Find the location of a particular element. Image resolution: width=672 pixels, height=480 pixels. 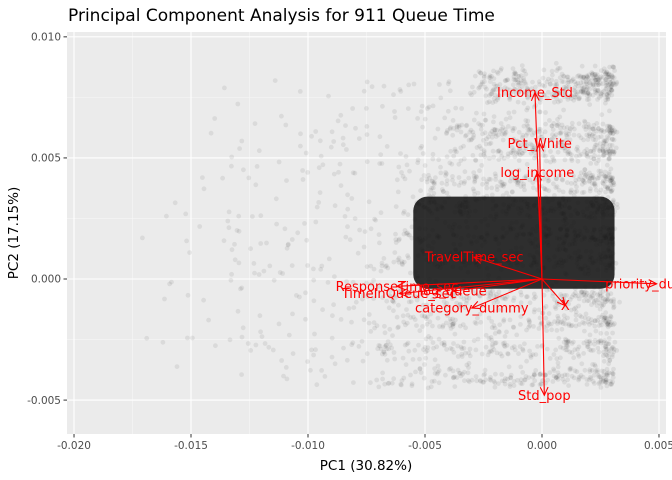

loading-label: X is located at coordinates (565, 306).